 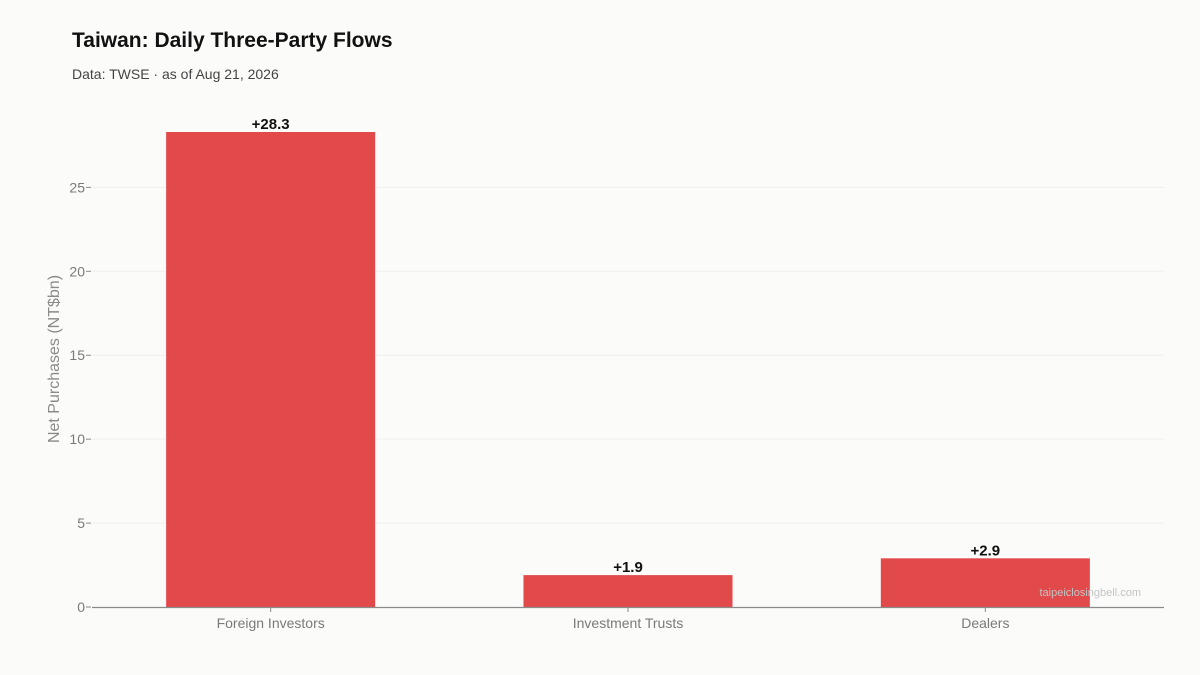 What do you see at coordinates (985, 623) in the screenshot?
I see `x-category-label: Dealers` at bounding box center [985, 623].